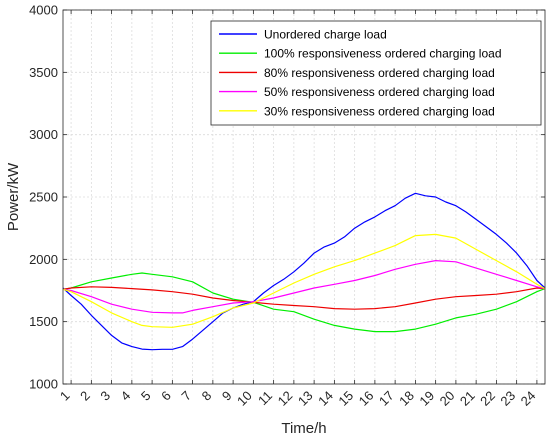 The image size is (550, 438). I want to click on legend-label-4: 50% responsiveness ordered charging load, so click(379, 92).